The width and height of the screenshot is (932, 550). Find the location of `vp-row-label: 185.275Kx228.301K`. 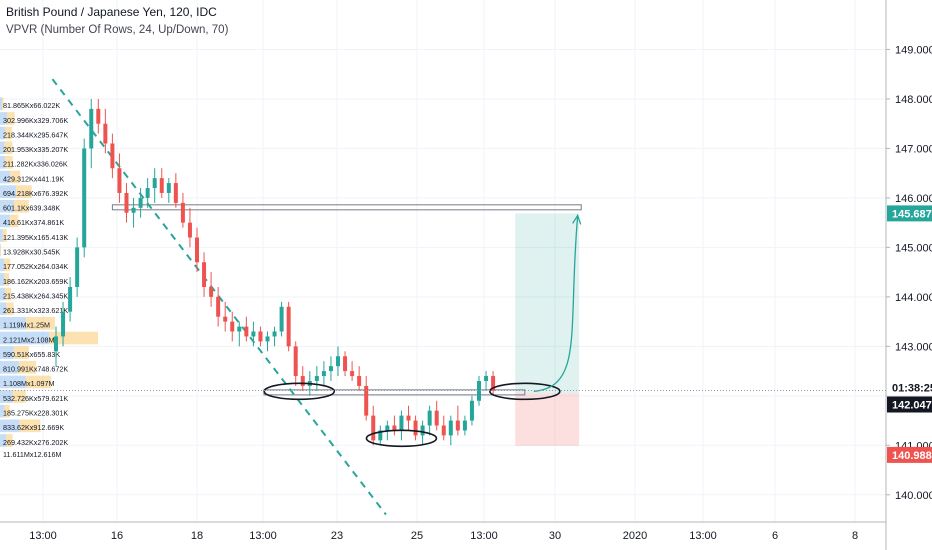

vp-row-label: 185.275Kx228.301K is located at coordinates (35, 413).